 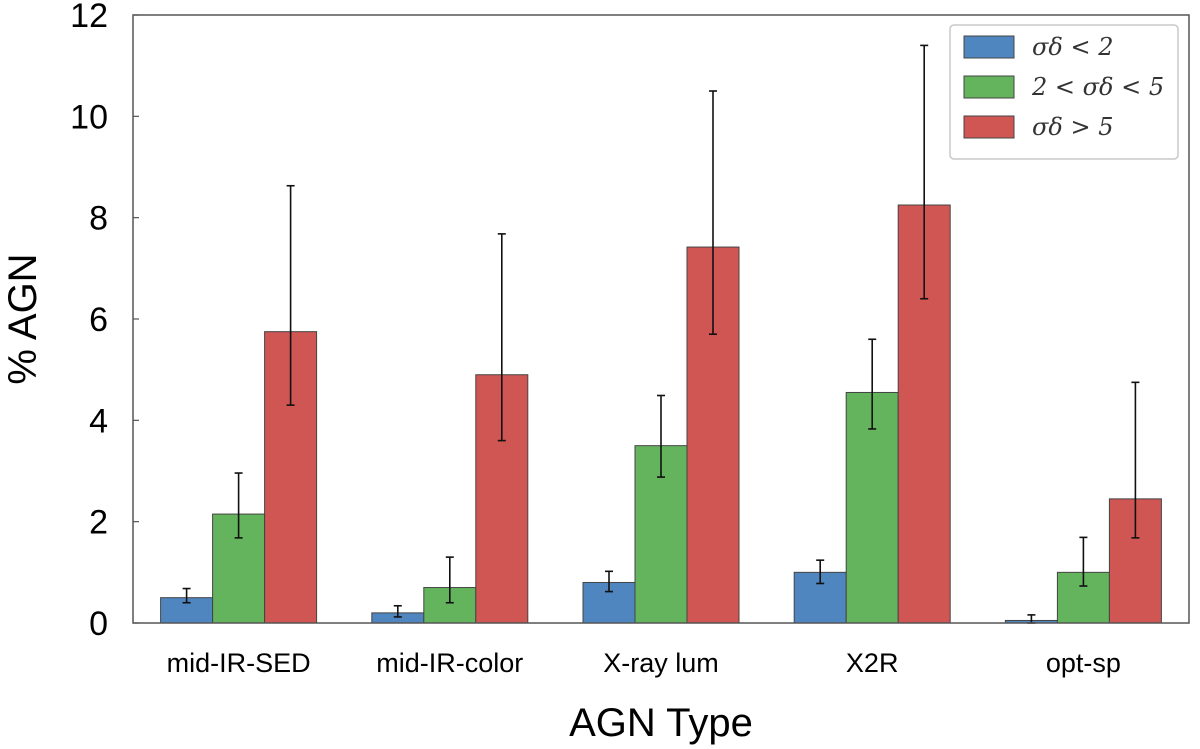 I want to click on x-tick-label: mid-IR-SED, so click(x=239, y=663).